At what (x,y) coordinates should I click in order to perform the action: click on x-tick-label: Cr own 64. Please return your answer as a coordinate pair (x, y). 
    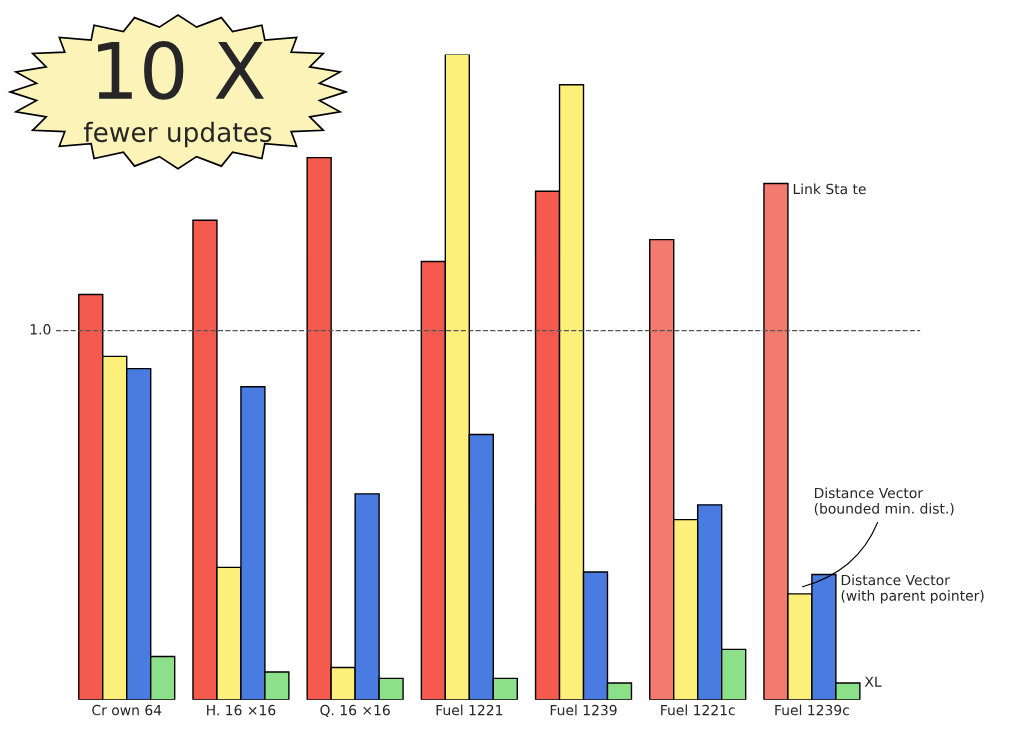
    Looking at the image, I should click on (127, 710).